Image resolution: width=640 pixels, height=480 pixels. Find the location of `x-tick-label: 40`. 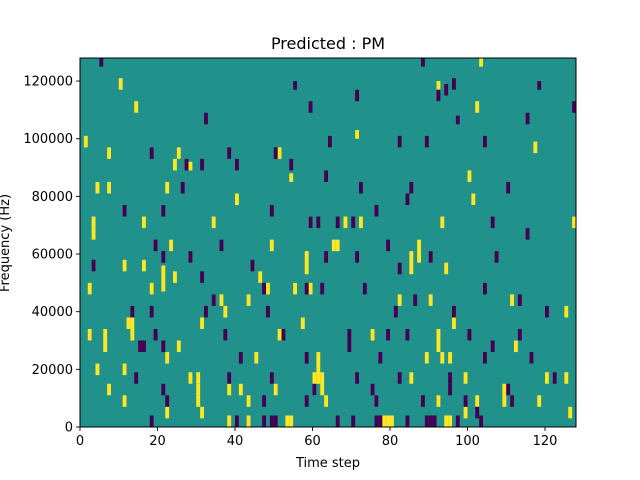

x-tick-label: 40 is located at coordinates (235, 441).